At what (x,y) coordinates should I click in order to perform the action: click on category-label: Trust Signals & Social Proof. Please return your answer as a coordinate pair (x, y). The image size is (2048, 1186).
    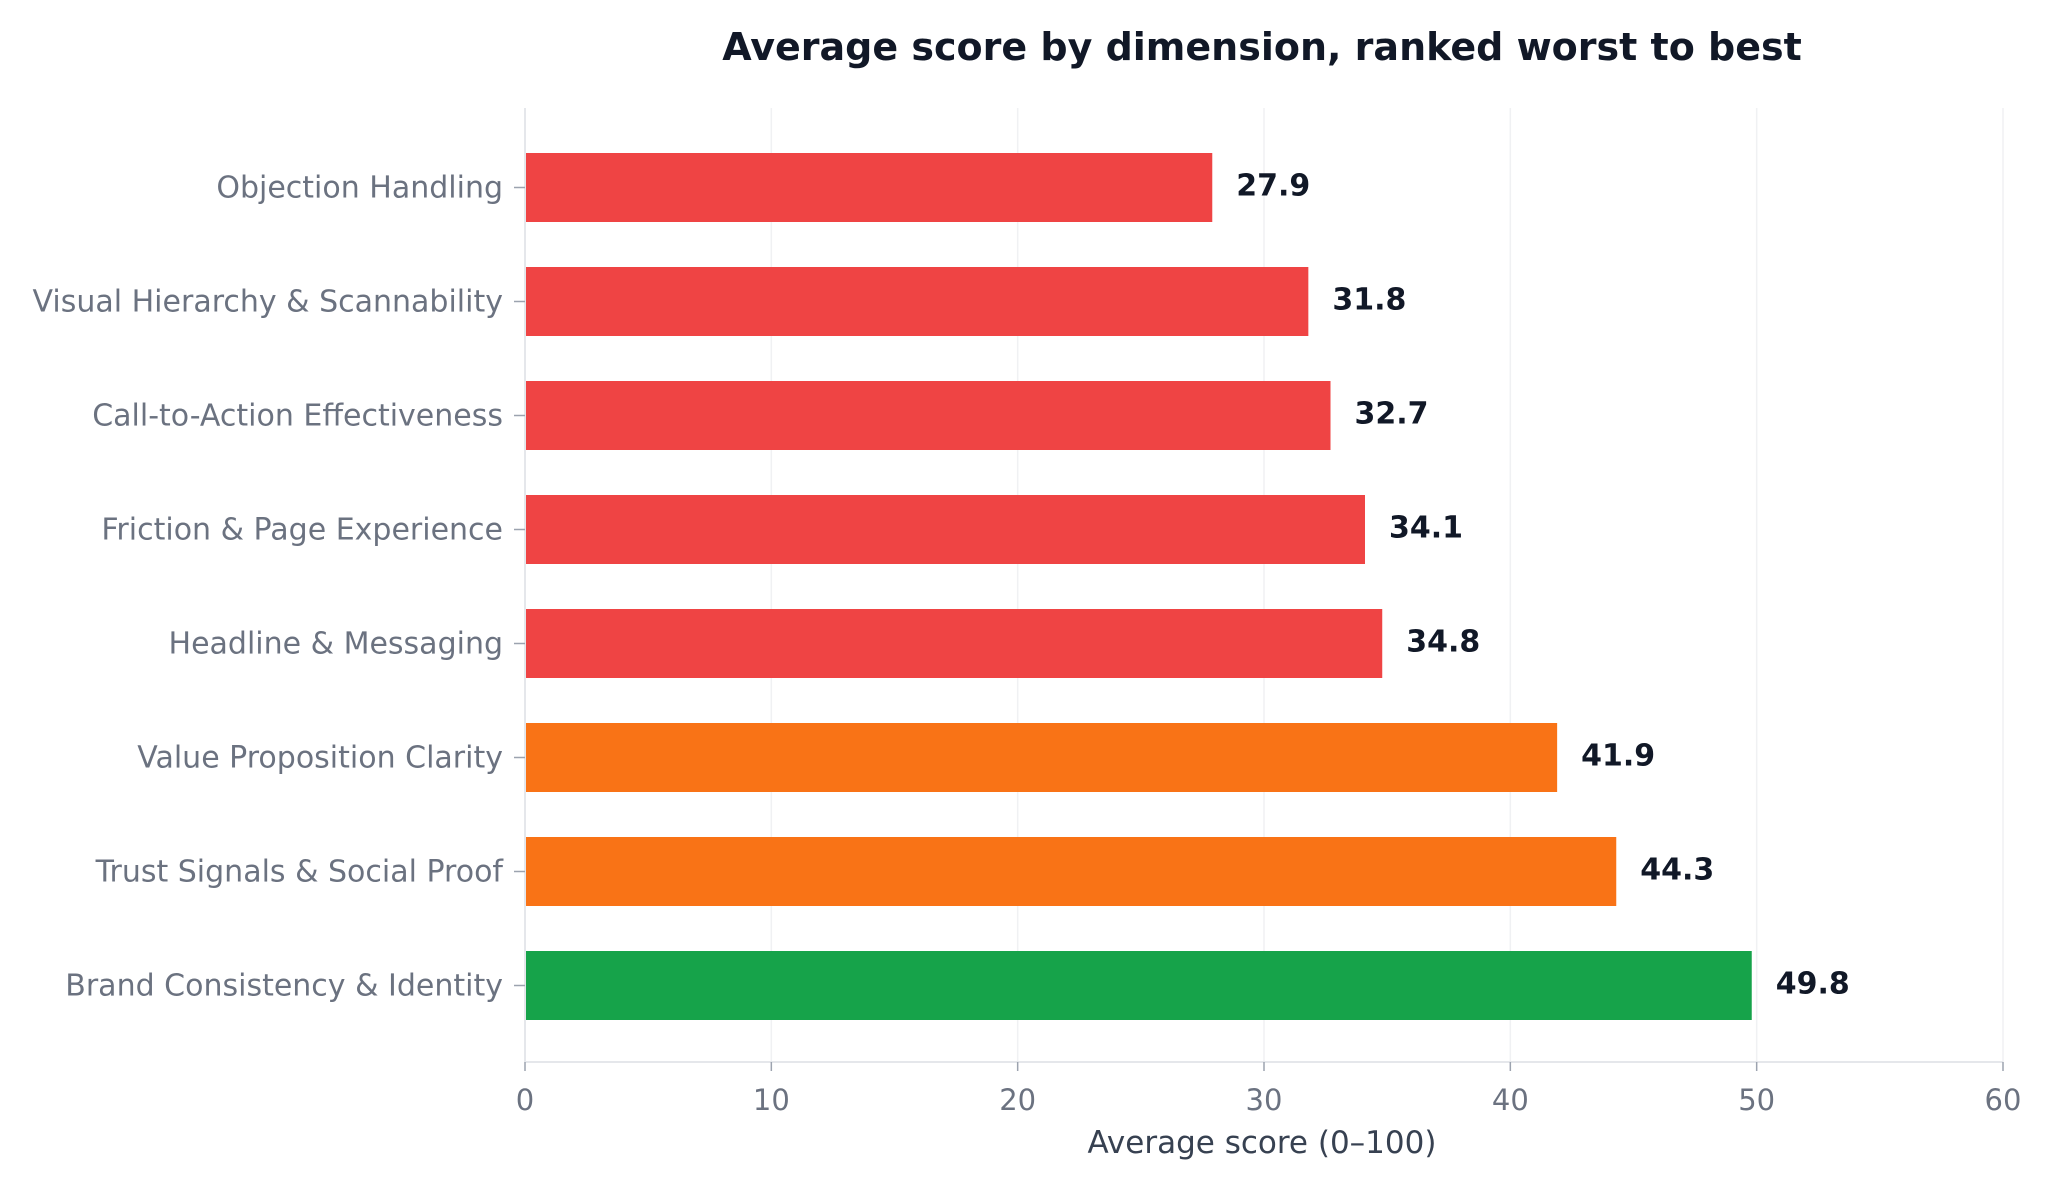
    Looking at the image, I should click on (300, 872).